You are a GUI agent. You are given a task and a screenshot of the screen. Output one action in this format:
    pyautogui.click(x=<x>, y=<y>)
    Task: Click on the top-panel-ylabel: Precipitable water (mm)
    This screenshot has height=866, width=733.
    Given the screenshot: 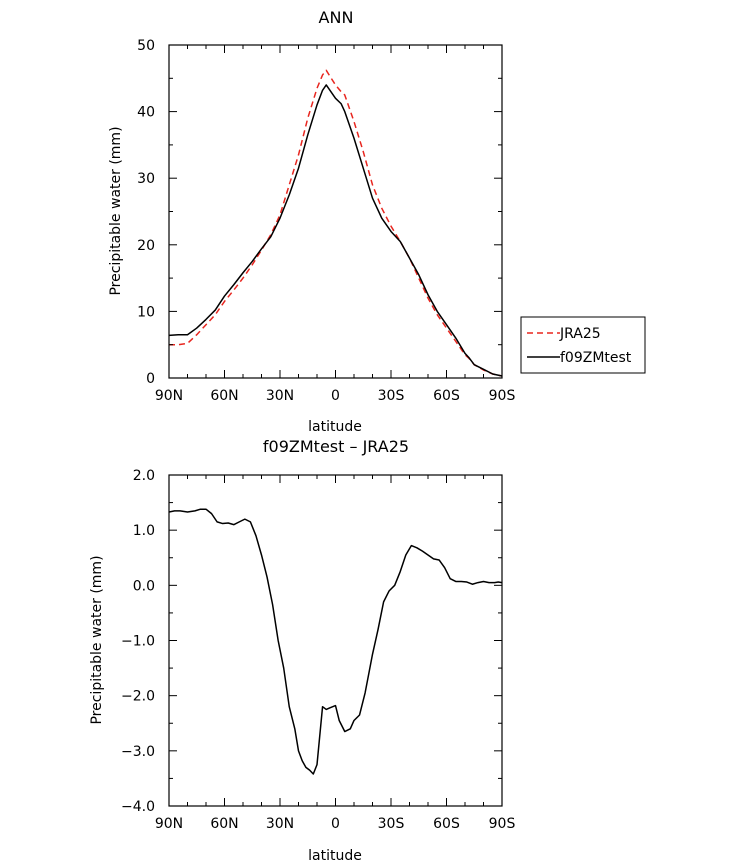 What is the action you would take?
    pyautogui.click(x=116, y=210)
    